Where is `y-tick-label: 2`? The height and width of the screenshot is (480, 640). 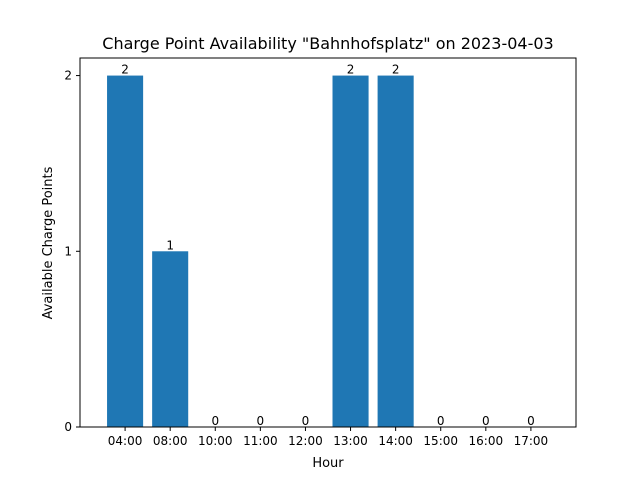
y-tick-label: 2 is located at coordinates (68, 76).